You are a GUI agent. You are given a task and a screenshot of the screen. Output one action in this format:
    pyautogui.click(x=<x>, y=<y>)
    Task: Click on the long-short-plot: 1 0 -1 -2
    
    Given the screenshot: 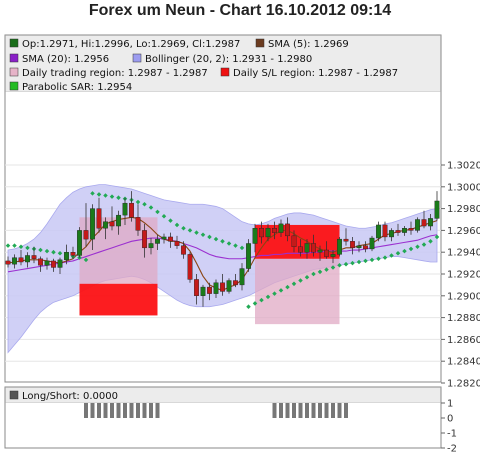 What is the action you would take?
    pyautogui.click(x=270, y=427)
    